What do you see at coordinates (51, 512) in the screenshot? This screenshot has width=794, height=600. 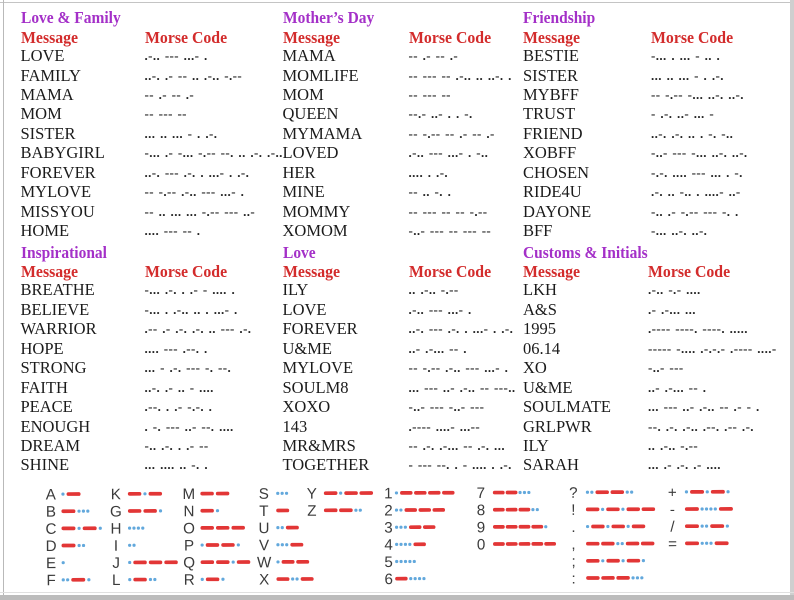 I see `svg-text: B` at bounding box center [51, 512].